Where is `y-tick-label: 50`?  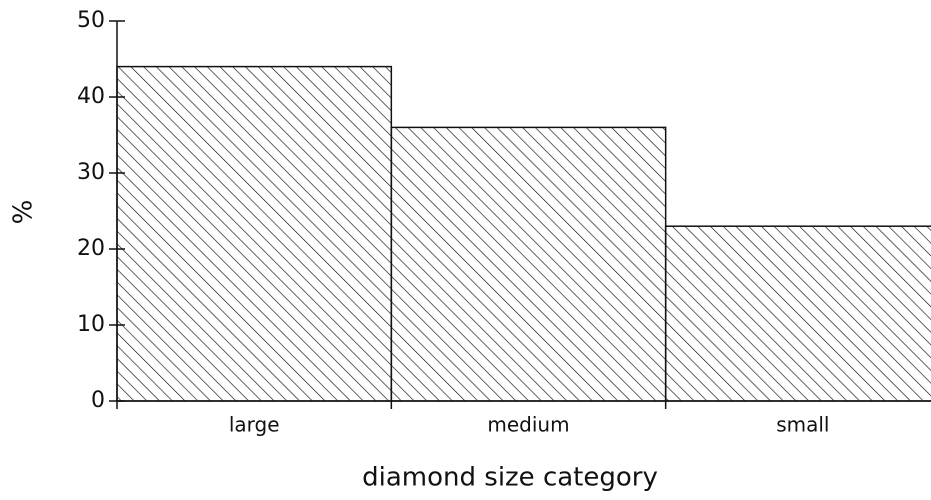
y-tick-label: 50 is located at coordinates (91, 20).